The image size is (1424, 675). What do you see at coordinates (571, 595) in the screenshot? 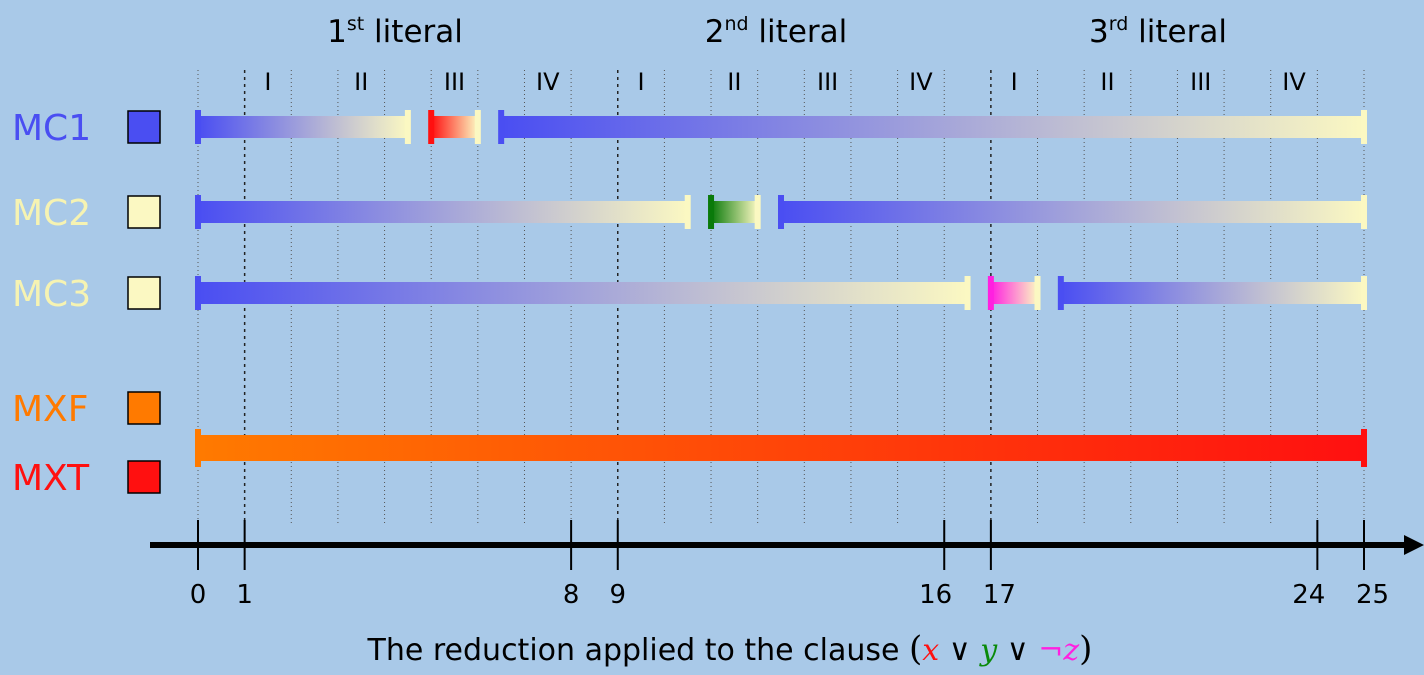
I see `axis-tick-label: 8` at bounding box center [571, 595].